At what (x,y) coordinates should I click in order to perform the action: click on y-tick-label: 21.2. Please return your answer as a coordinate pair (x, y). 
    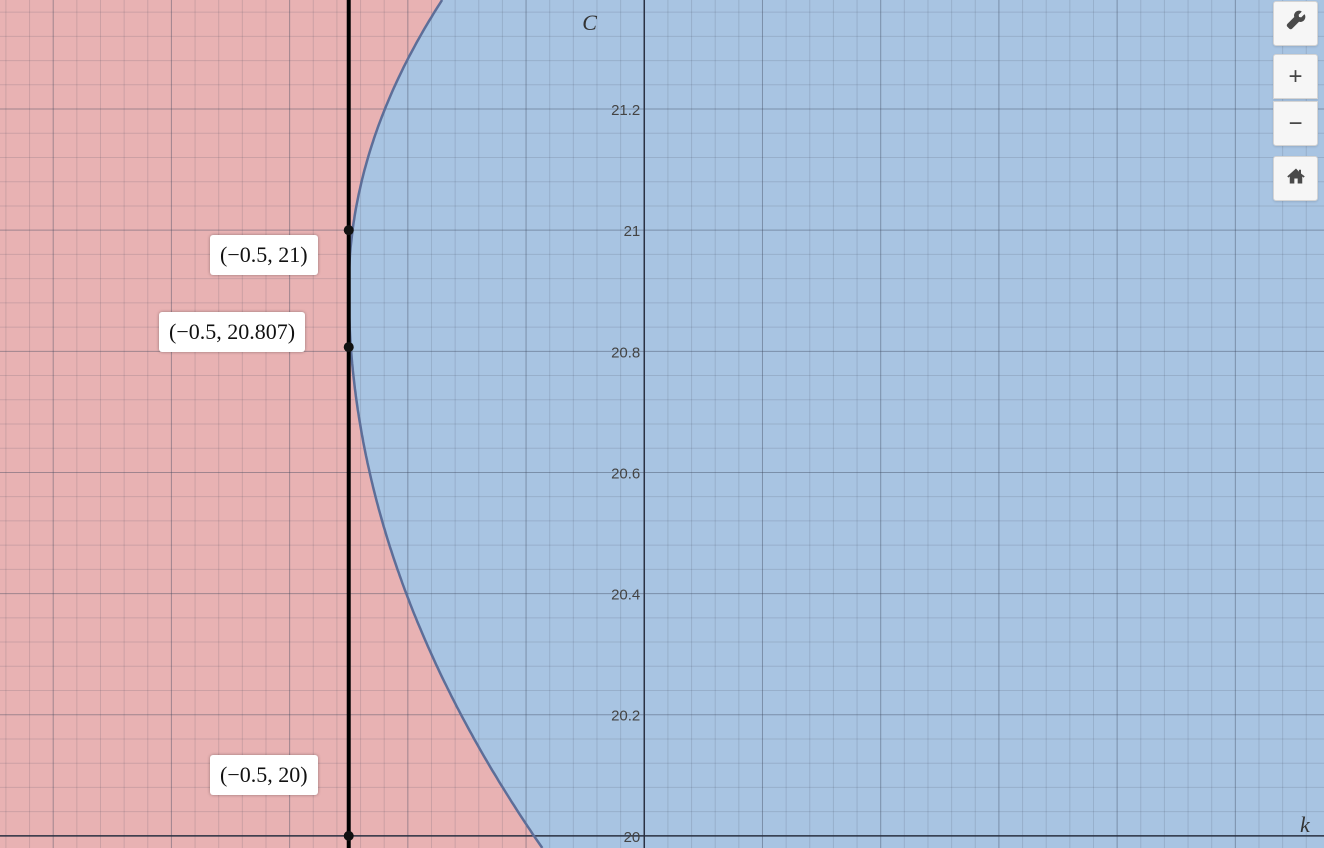
    Looking at the image, I should click on (625, 110).